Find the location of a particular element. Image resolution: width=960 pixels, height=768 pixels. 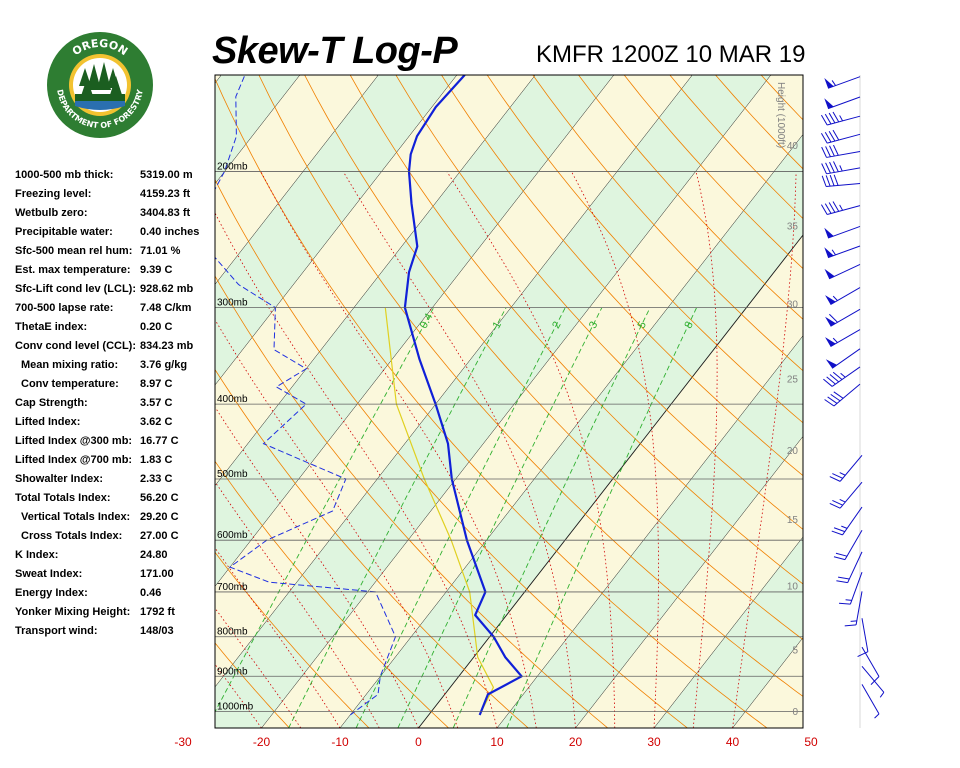

station-time-subtitle: KMFR 1200Z 10 MAR 19 is located at coordinates (671, 54).